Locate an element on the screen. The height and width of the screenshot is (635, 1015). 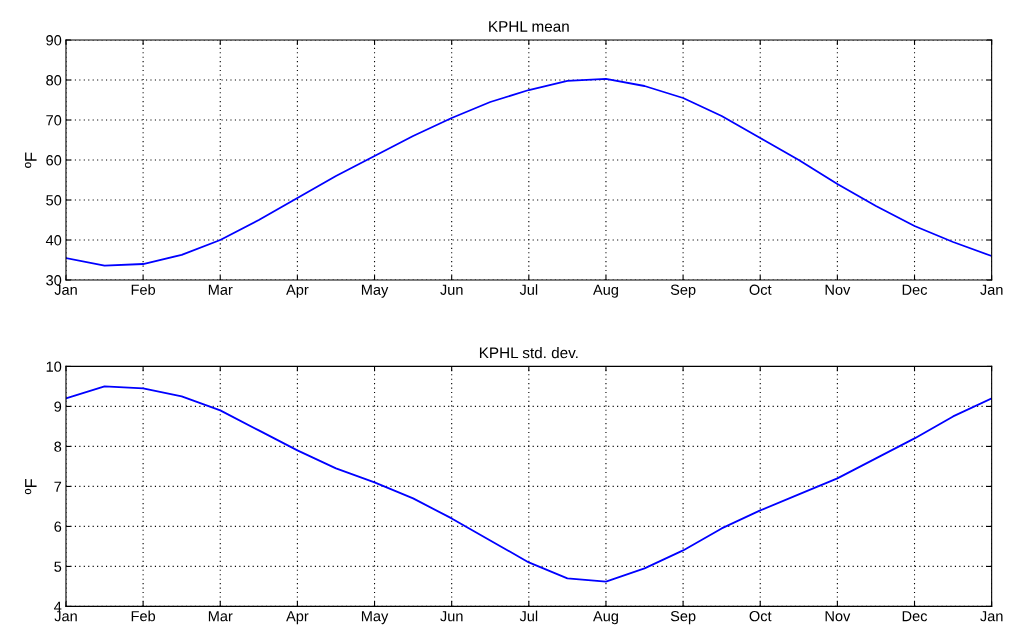
y-tick-label: 9 is located at coordinates (58, 406).